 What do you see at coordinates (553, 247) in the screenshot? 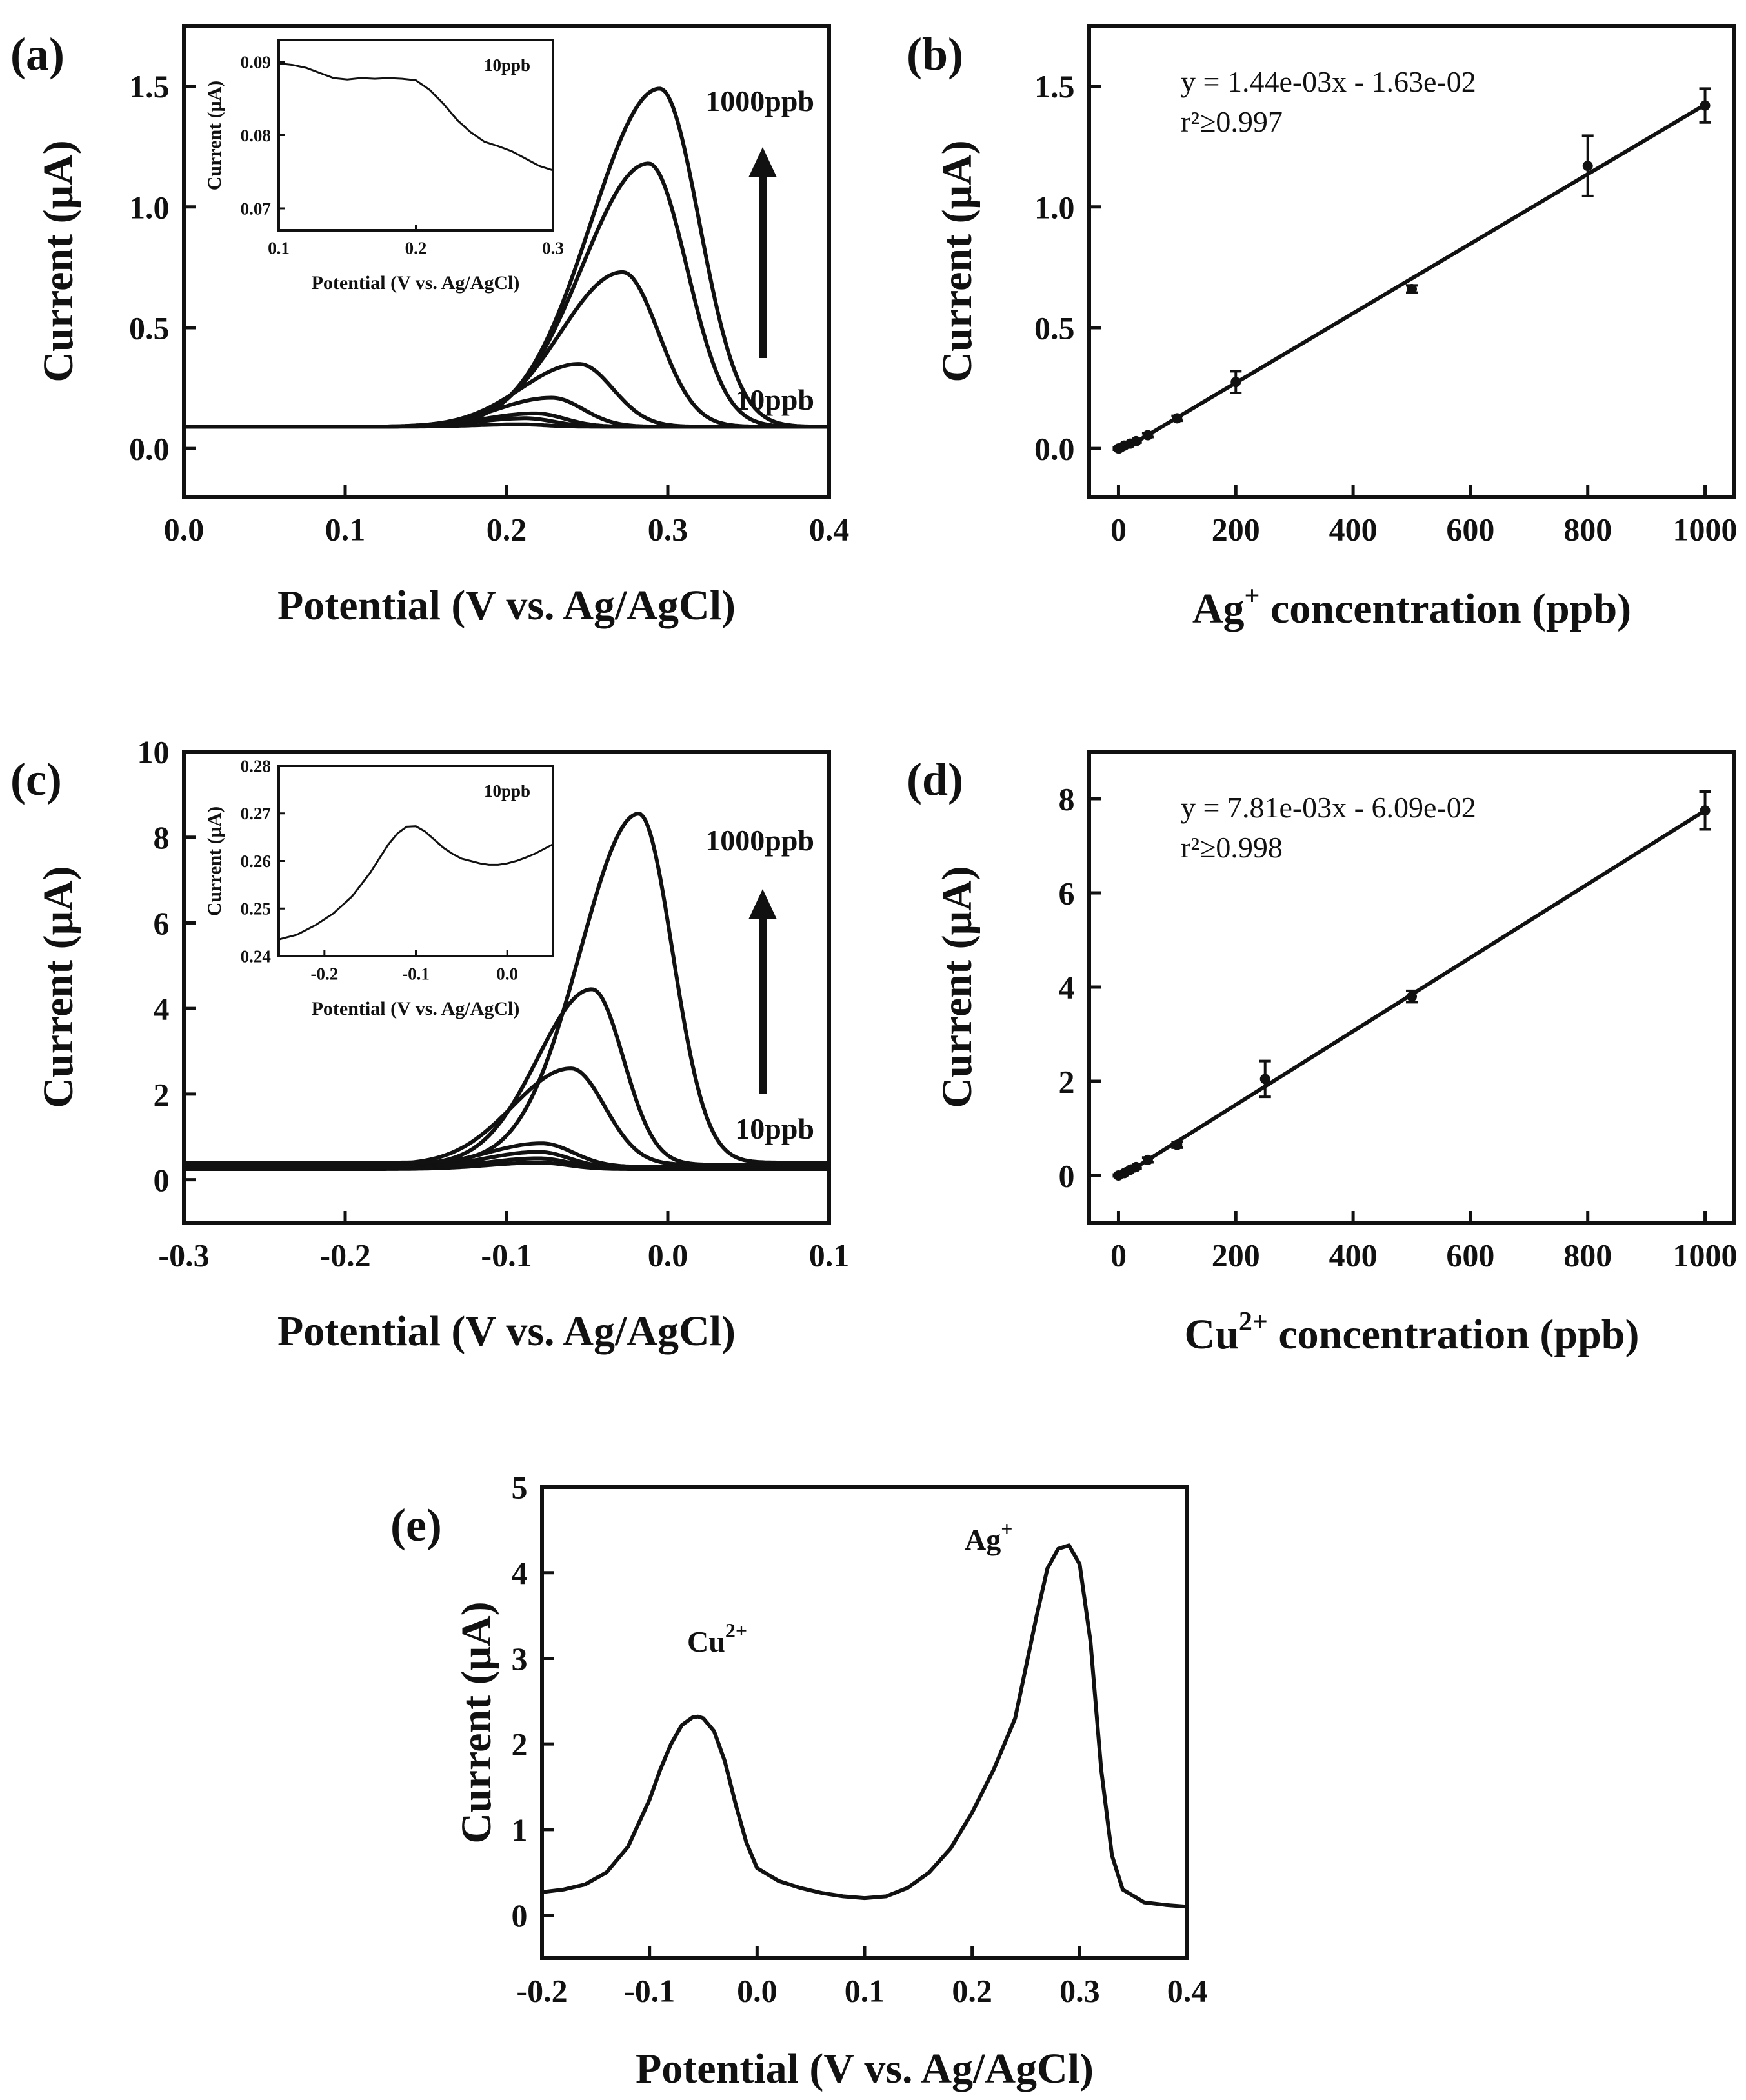
I see `panel-a-inset-xtick-label-2: 0.3` at bounding box center [553, 247].